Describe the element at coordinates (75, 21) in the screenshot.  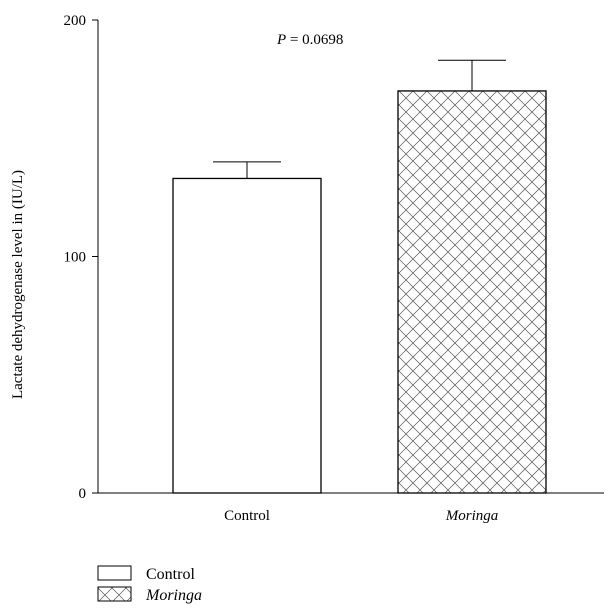
I see `y-tick-label: 200` at that location.